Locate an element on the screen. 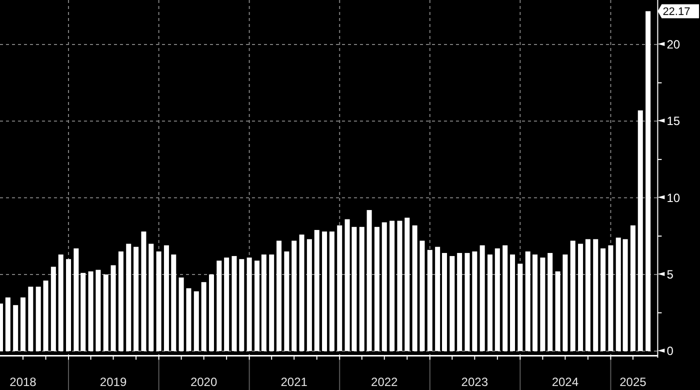 This screenshot has width=700, height=390. x-tick-label: 2018 is located at coordinates (23, 382).